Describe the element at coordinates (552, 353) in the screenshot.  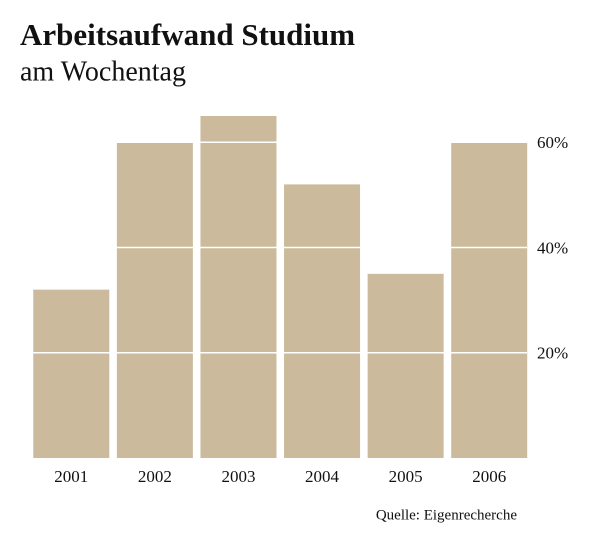
I see `y-tick-label: 20%` at that location.